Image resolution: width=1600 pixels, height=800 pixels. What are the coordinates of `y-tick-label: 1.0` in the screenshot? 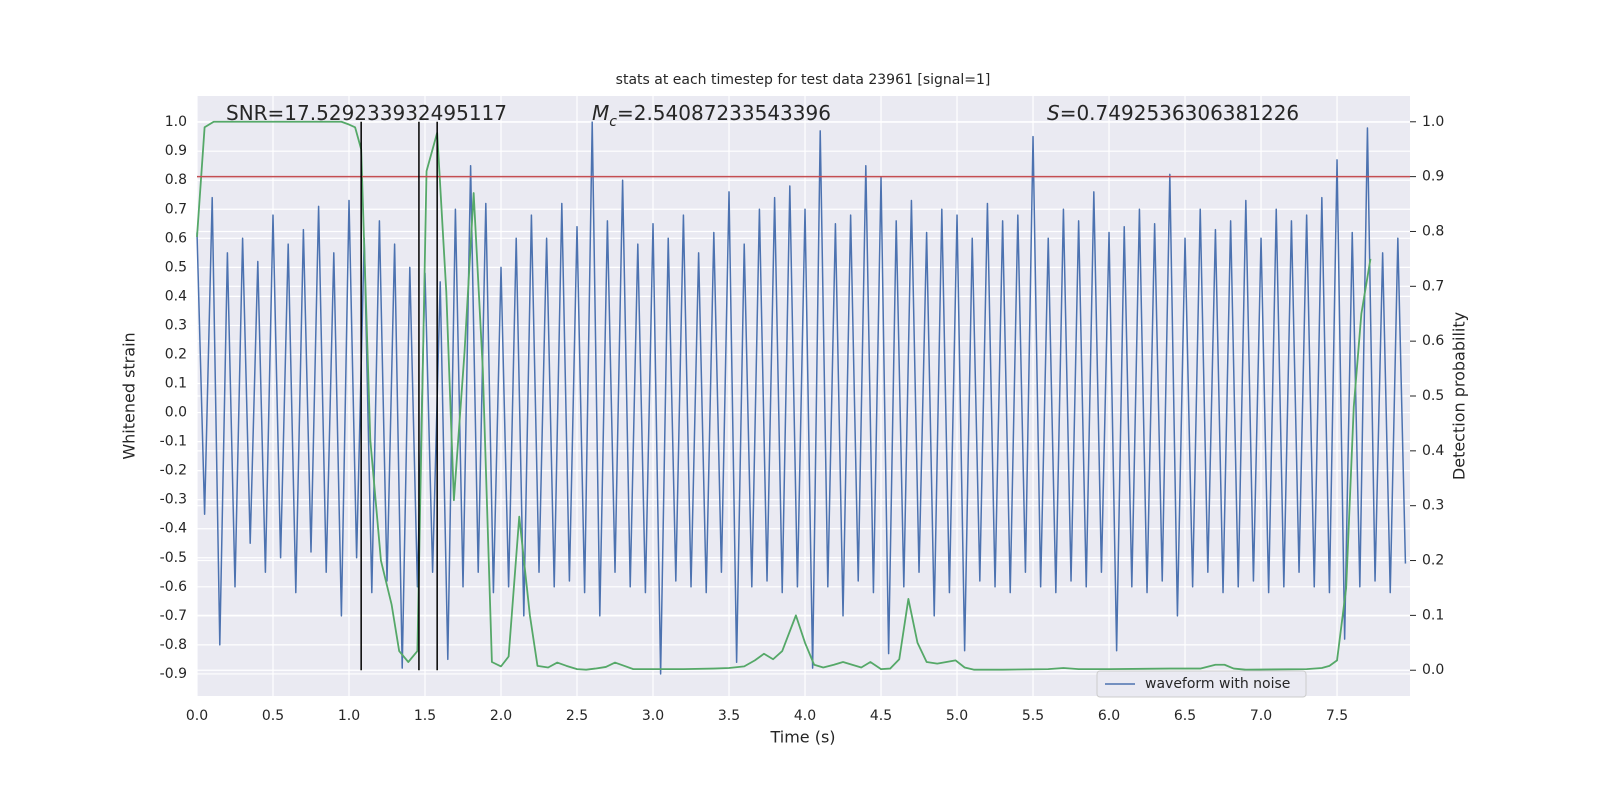 It's located at (176, 122).